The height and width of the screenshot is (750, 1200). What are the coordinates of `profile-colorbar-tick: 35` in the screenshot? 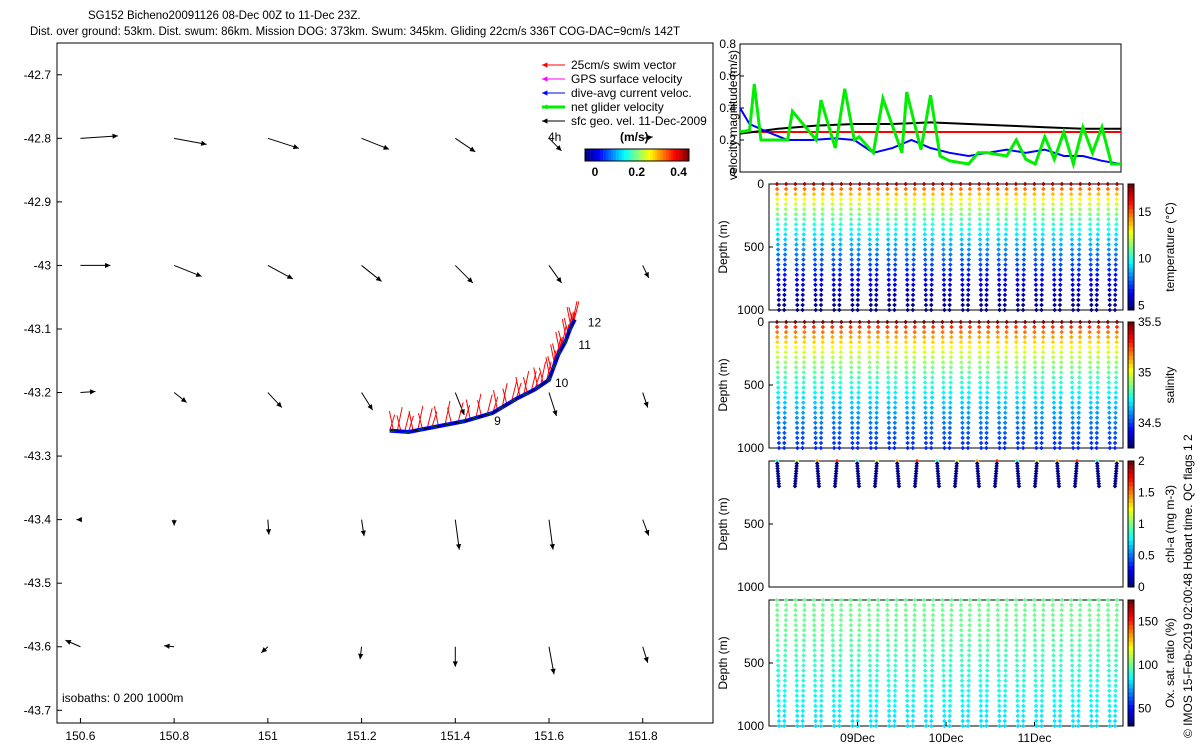 It's located at (1145, 372).